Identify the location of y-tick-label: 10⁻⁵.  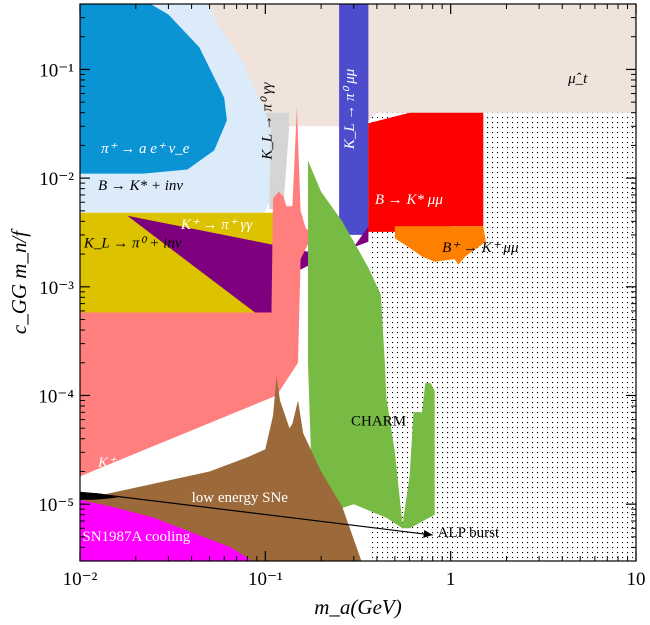
(56, 505).